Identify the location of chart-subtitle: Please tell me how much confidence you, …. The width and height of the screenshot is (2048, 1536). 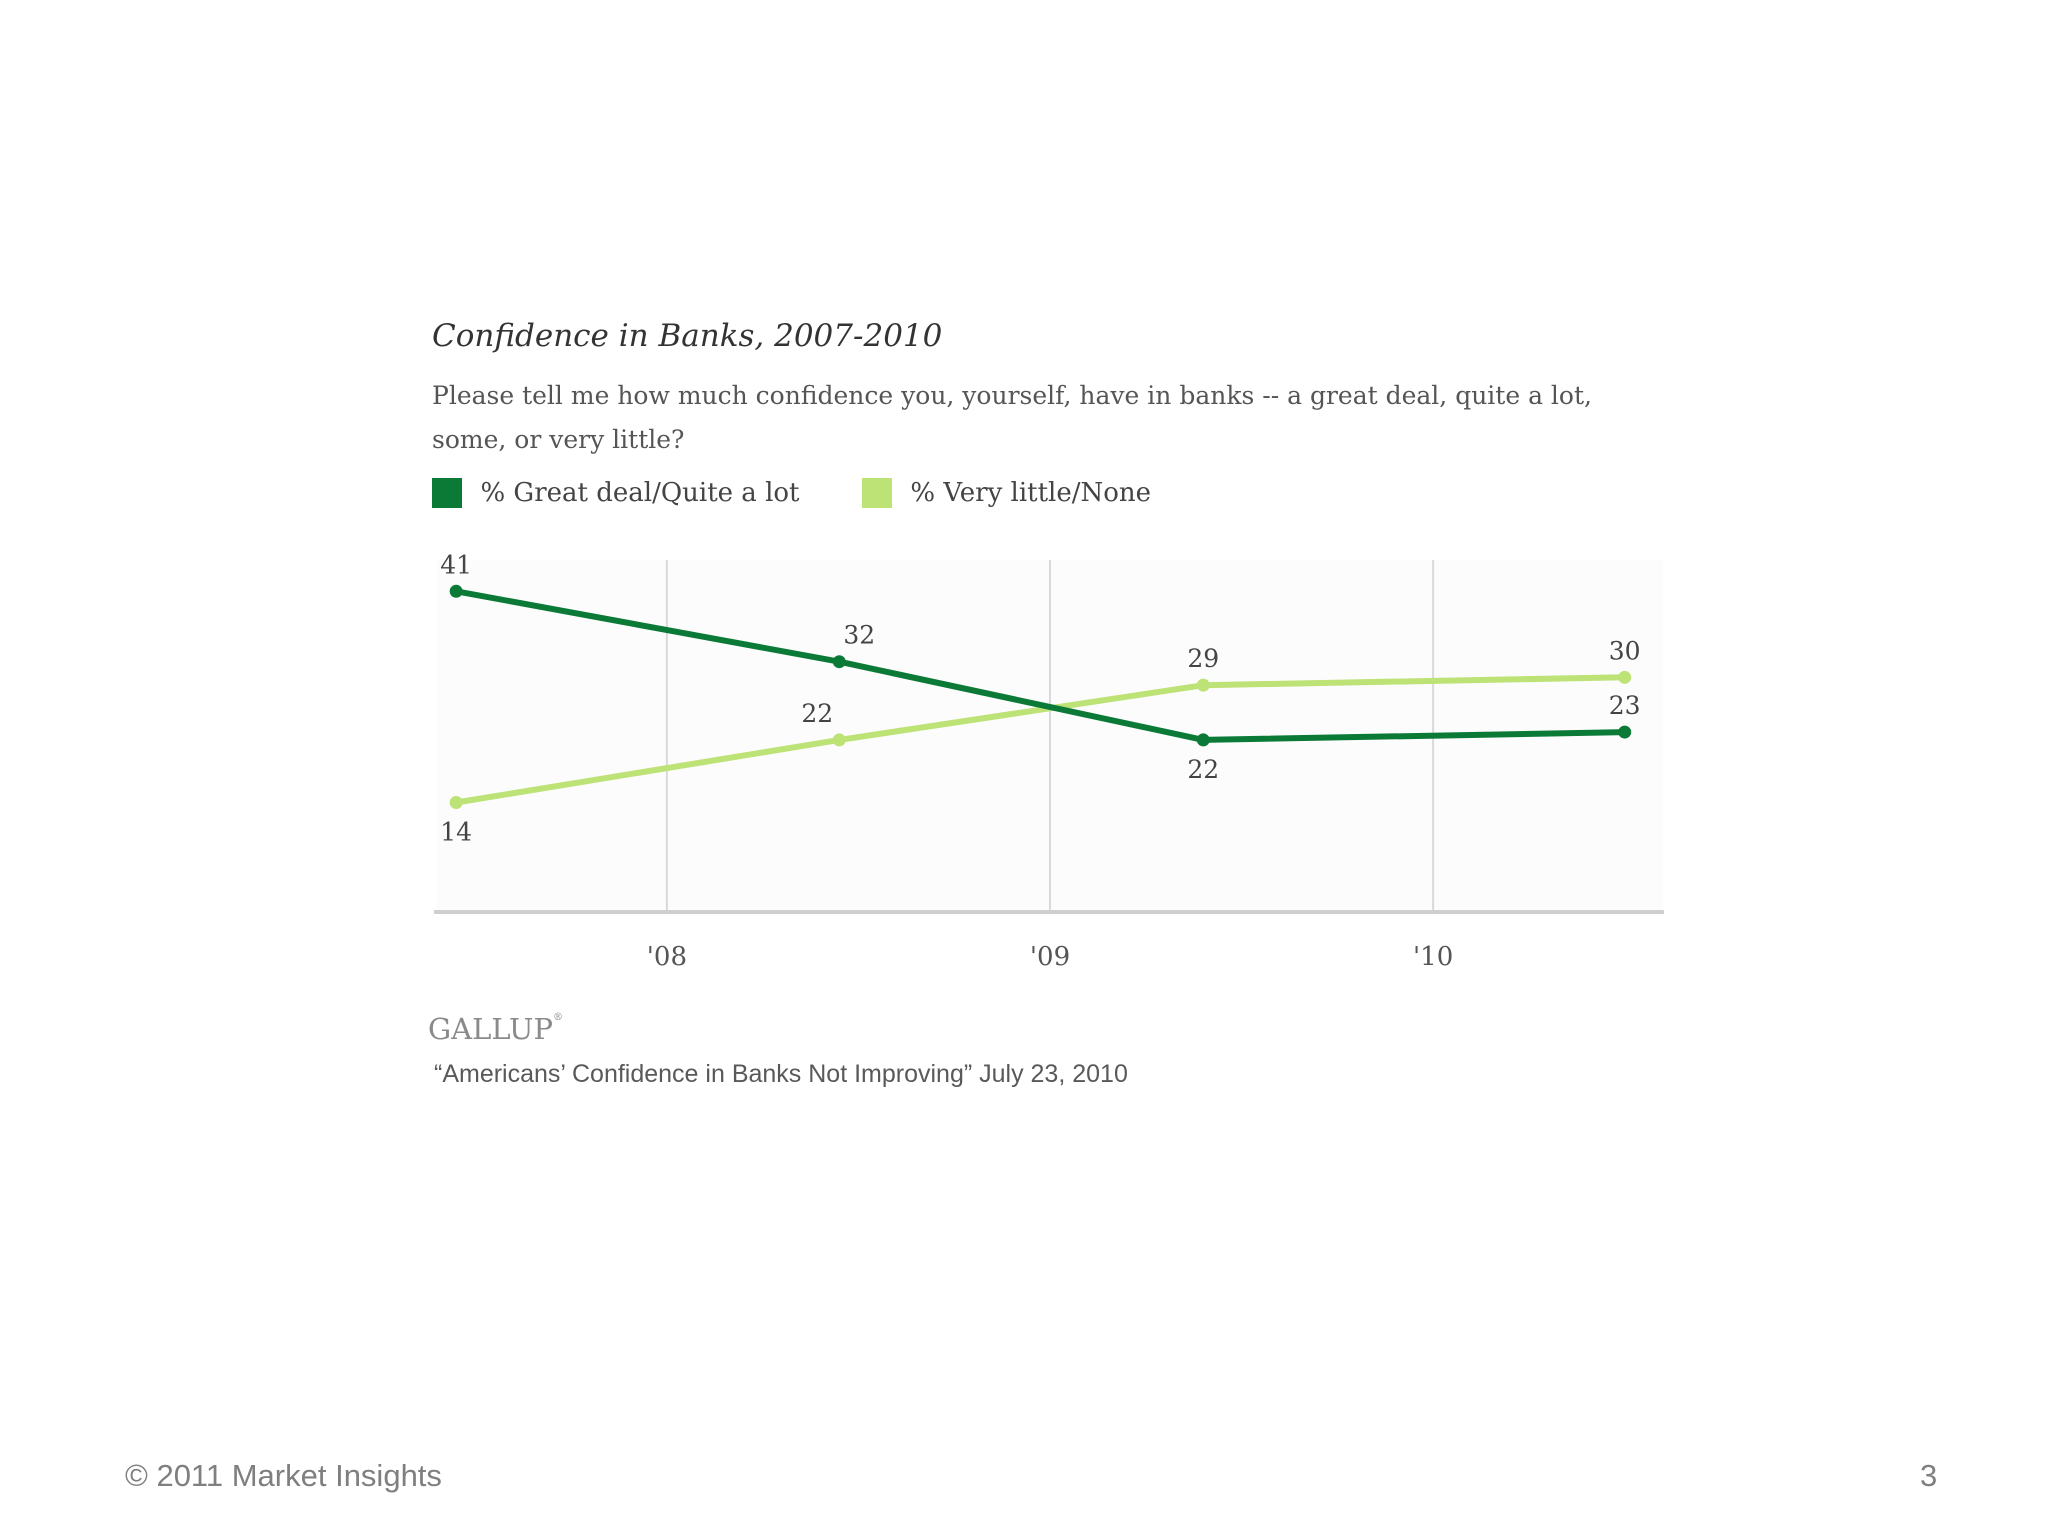
(1012, 417).